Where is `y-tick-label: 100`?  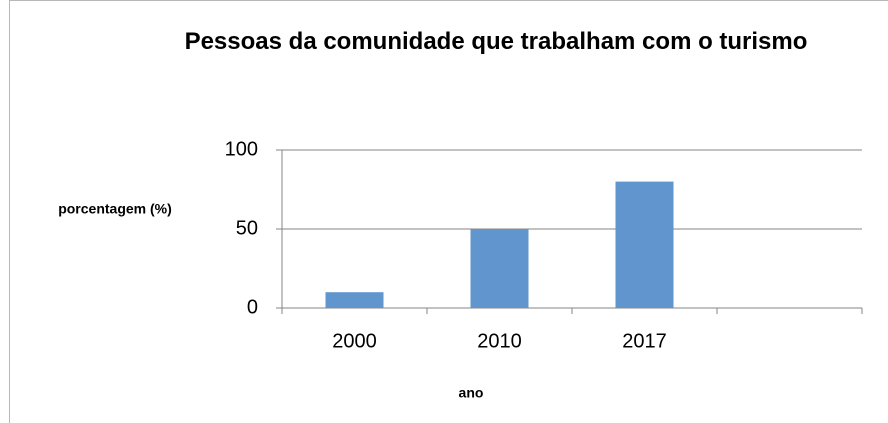 y-tick-label: 100 is located at coordinates (241, 149).